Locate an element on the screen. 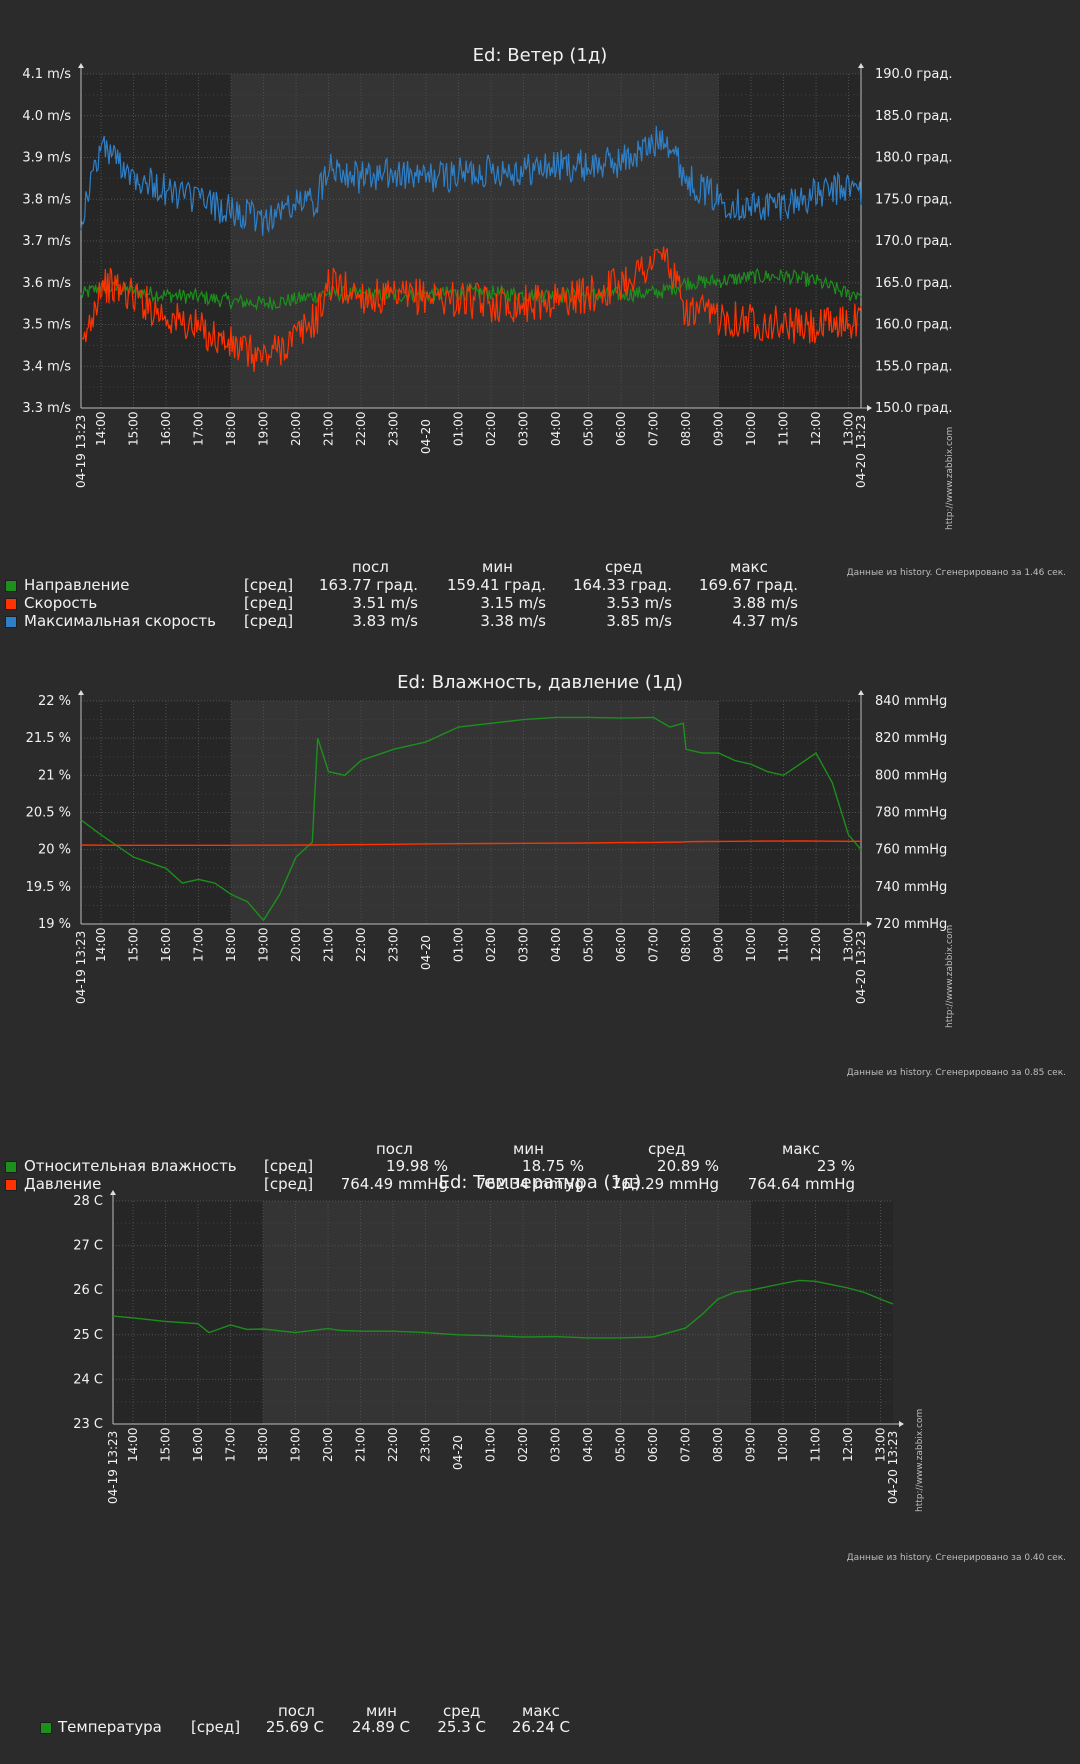  y2-tick-label: 190.0 град. is located at coordinates (914, 74).